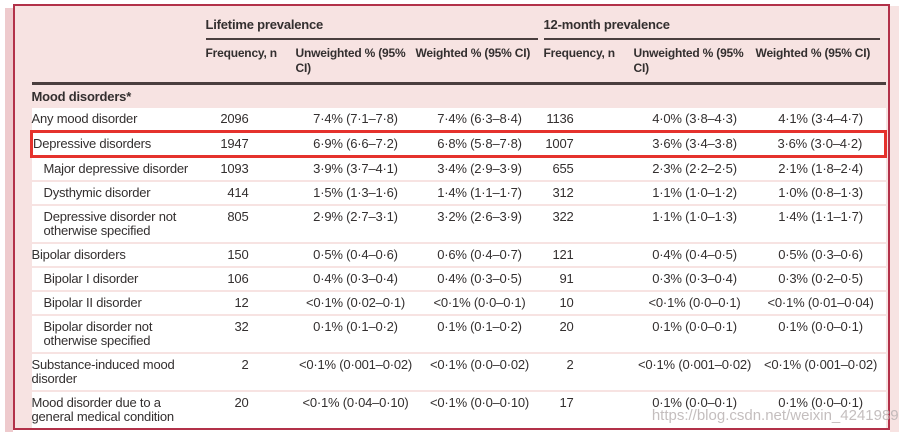  Describe the element at coordinates (588, 255) in the screenshot. I see `data-cell: 121` at that location.